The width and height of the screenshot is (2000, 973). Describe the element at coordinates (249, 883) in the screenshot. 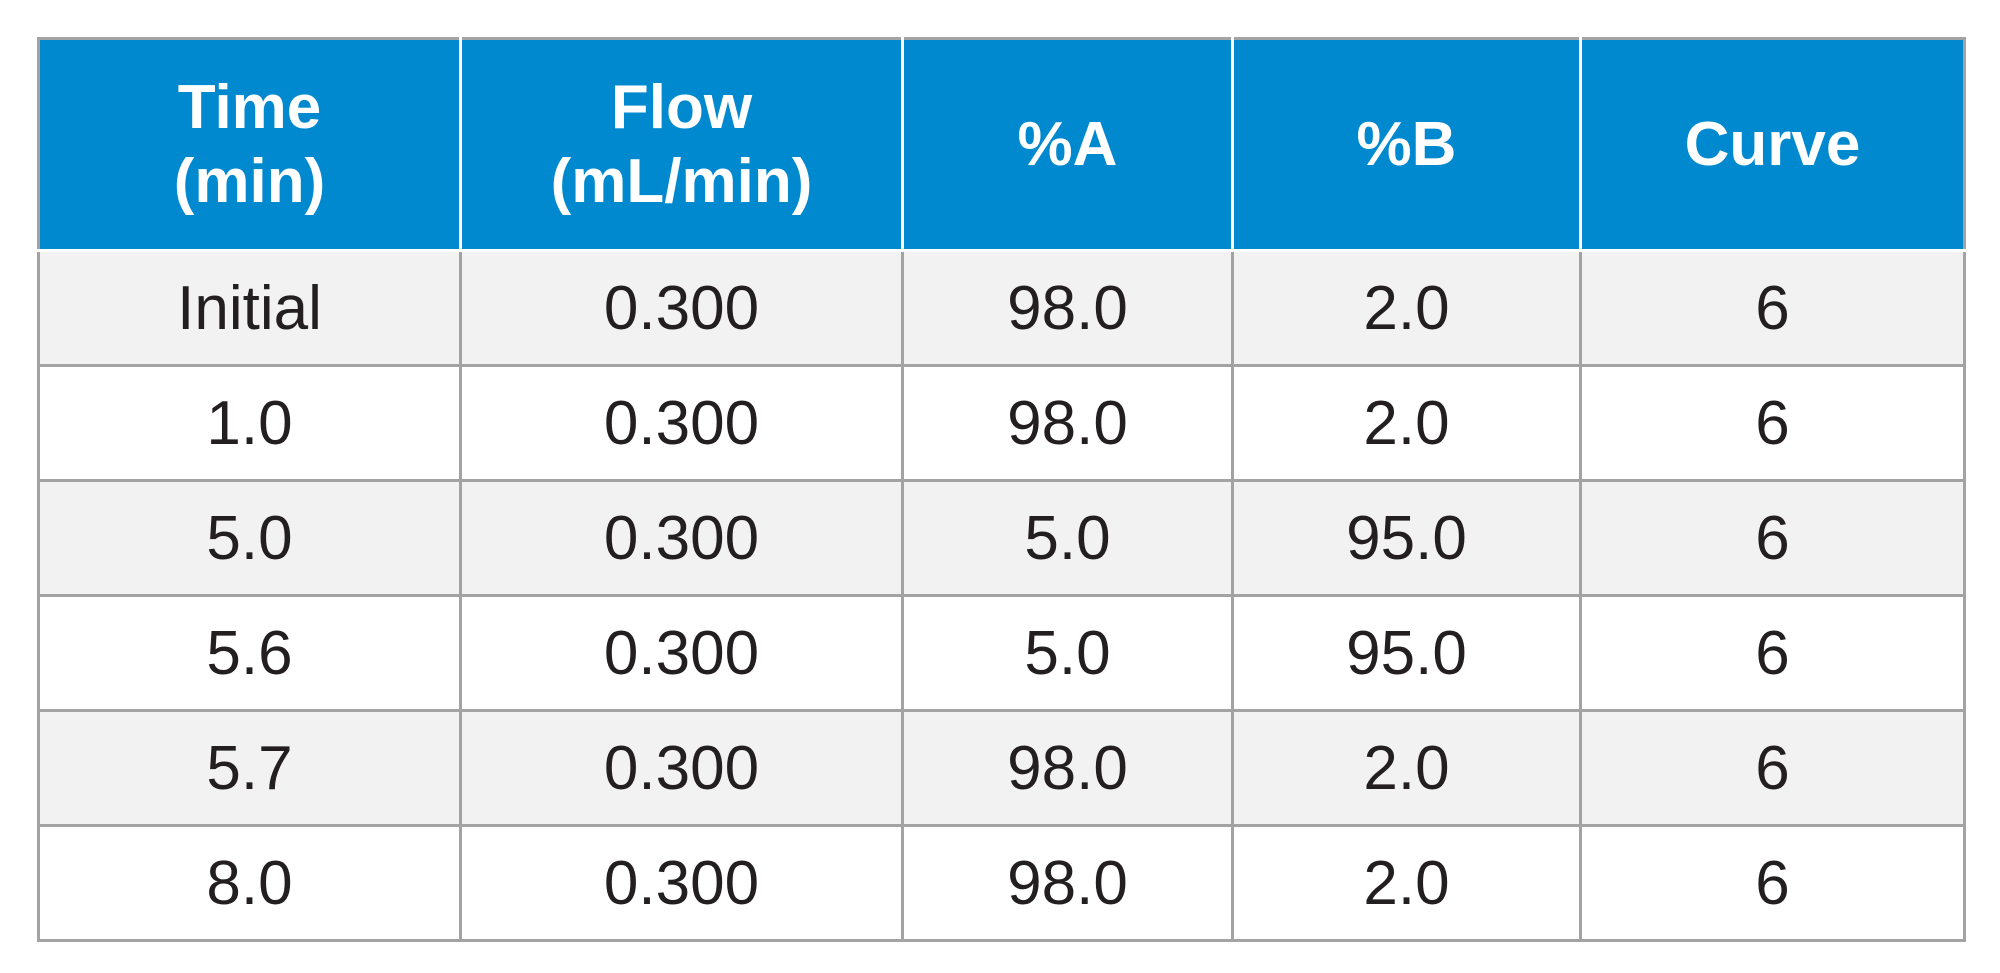

I see `cell-time: 8.0` at that location.